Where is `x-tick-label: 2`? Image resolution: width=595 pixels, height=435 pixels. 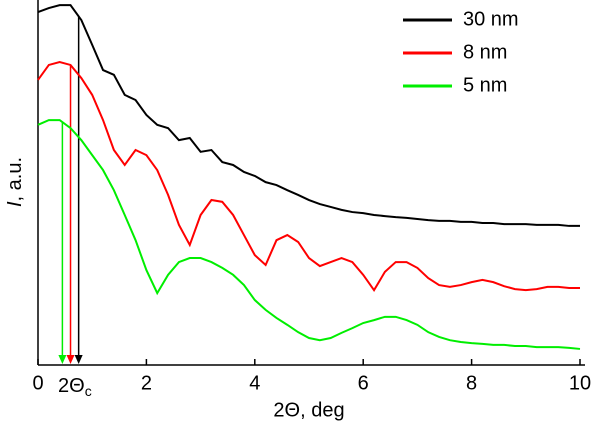
x-tick-label: 2 is located at coordinates (146, 383).